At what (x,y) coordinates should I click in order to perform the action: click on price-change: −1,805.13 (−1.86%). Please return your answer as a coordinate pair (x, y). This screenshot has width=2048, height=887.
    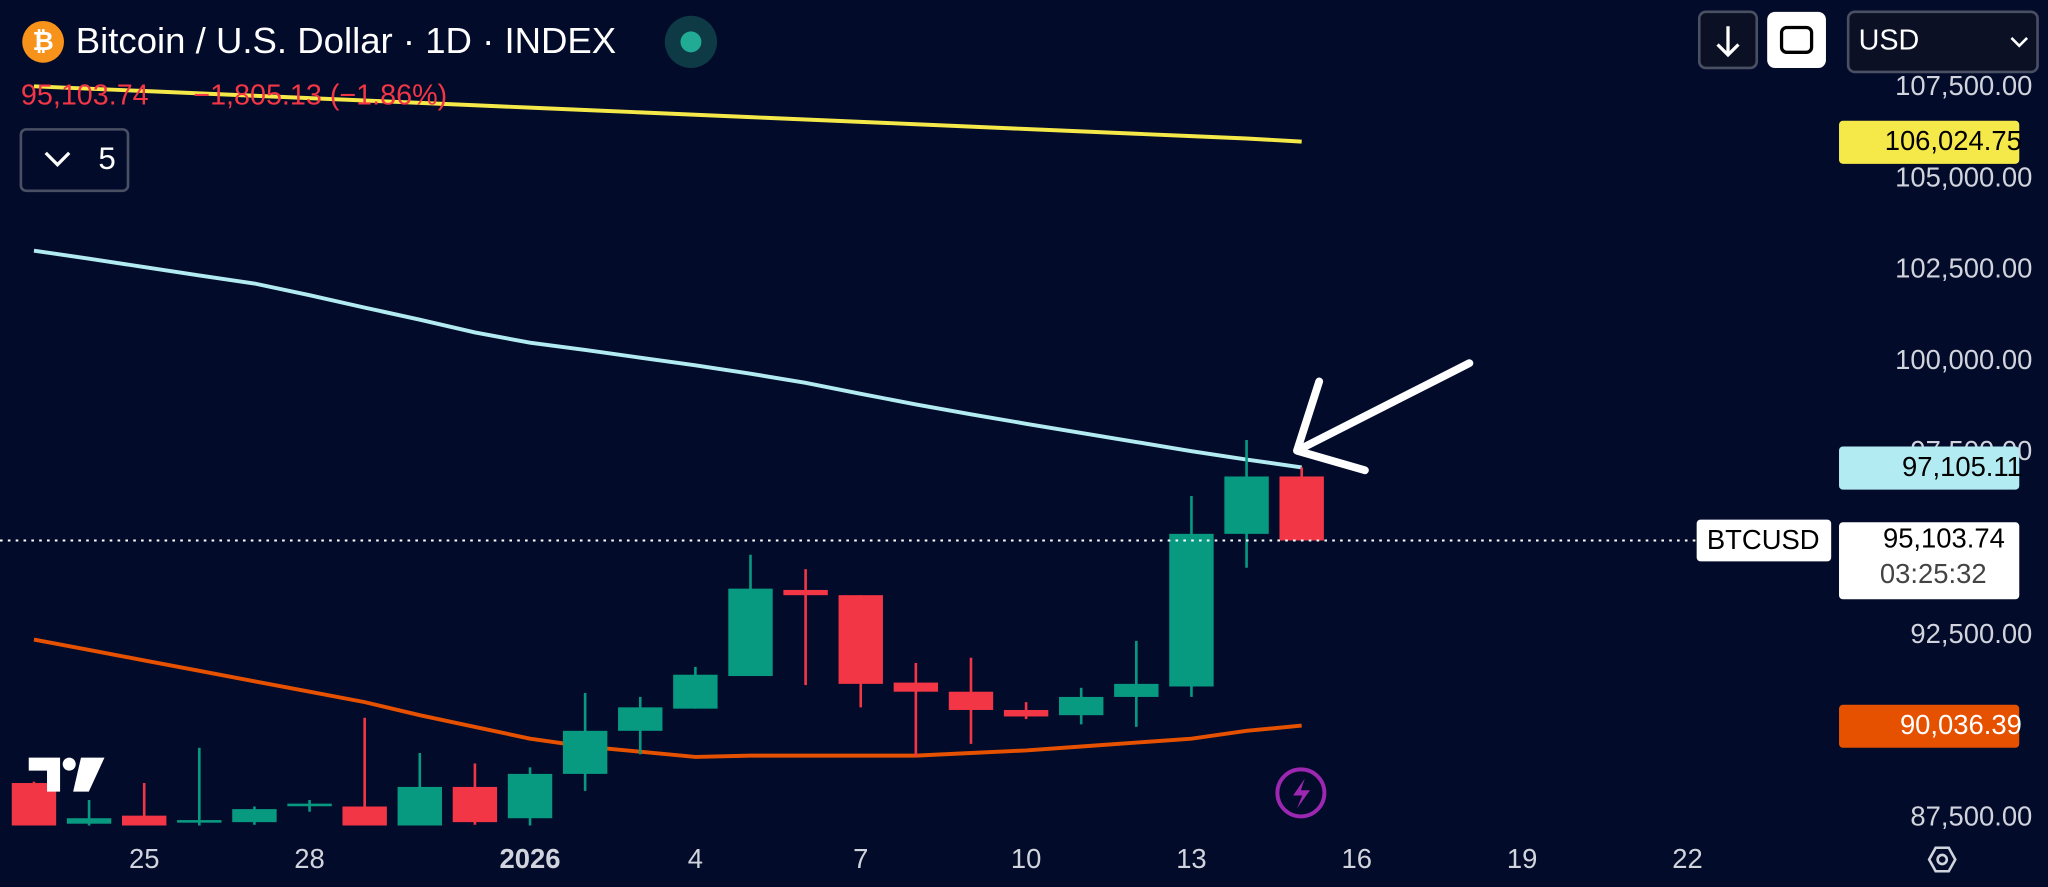
    Looking at the image, I should click on (320, 95).